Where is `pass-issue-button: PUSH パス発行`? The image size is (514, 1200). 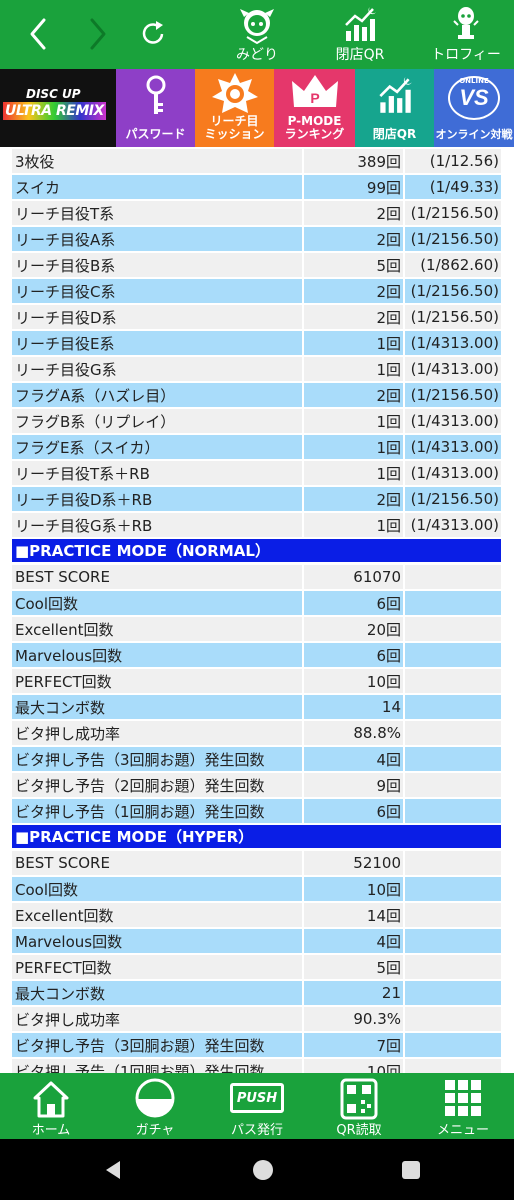
pass-issue-button: PUSH パス発行 is located at coordinates (257, 1106).